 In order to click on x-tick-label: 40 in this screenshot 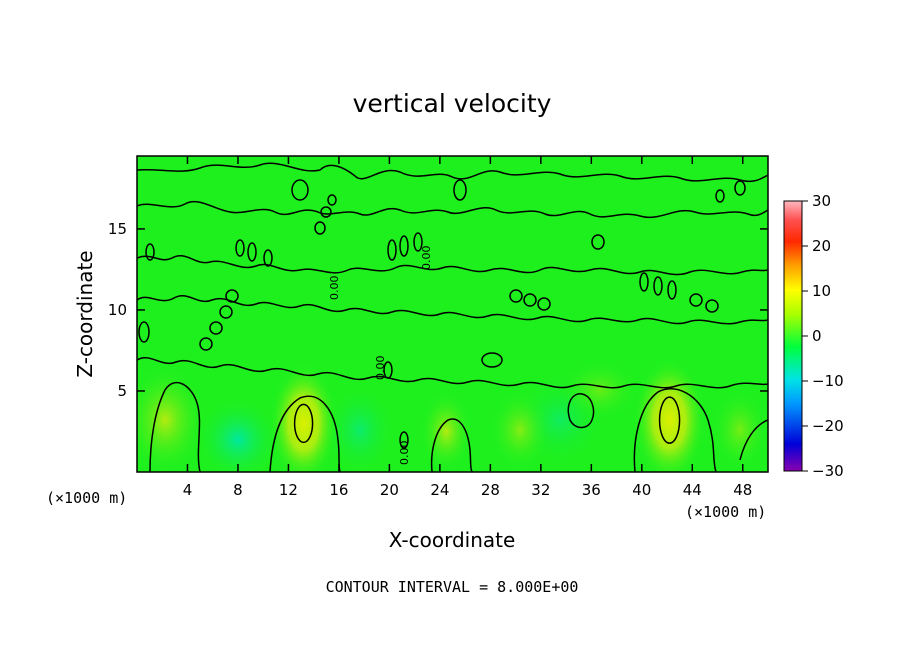, I will do `click(641, 490)`.